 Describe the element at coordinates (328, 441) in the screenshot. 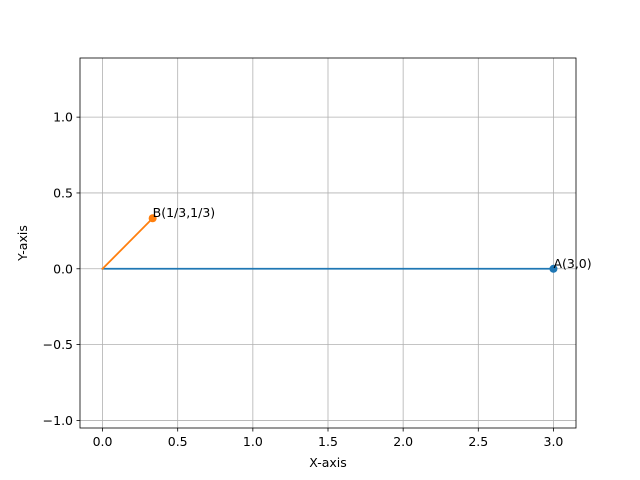

I see `x-tick-label: 1.5` at that location.